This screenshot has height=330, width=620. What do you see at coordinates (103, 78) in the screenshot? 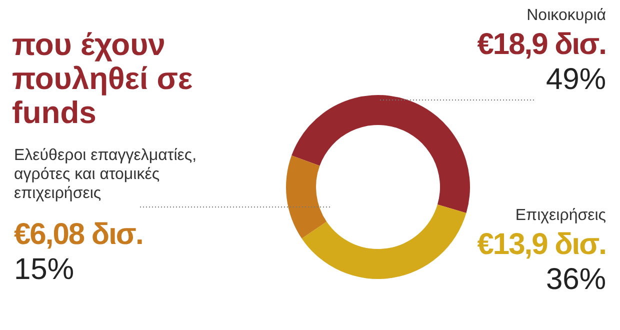
I see `text: που έχουν πουληθεί σε funds` at bounding box center [103, 78].